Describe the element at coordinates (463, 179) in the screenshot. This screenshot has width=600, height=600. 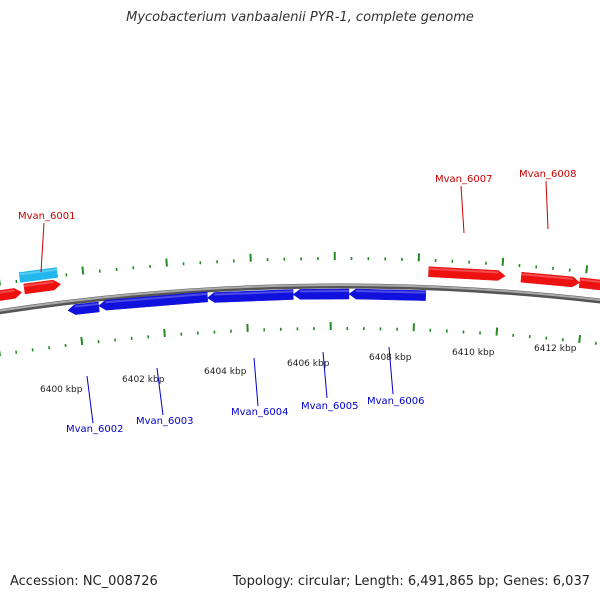
I see `gene-label: Mvan_6007` at that location.